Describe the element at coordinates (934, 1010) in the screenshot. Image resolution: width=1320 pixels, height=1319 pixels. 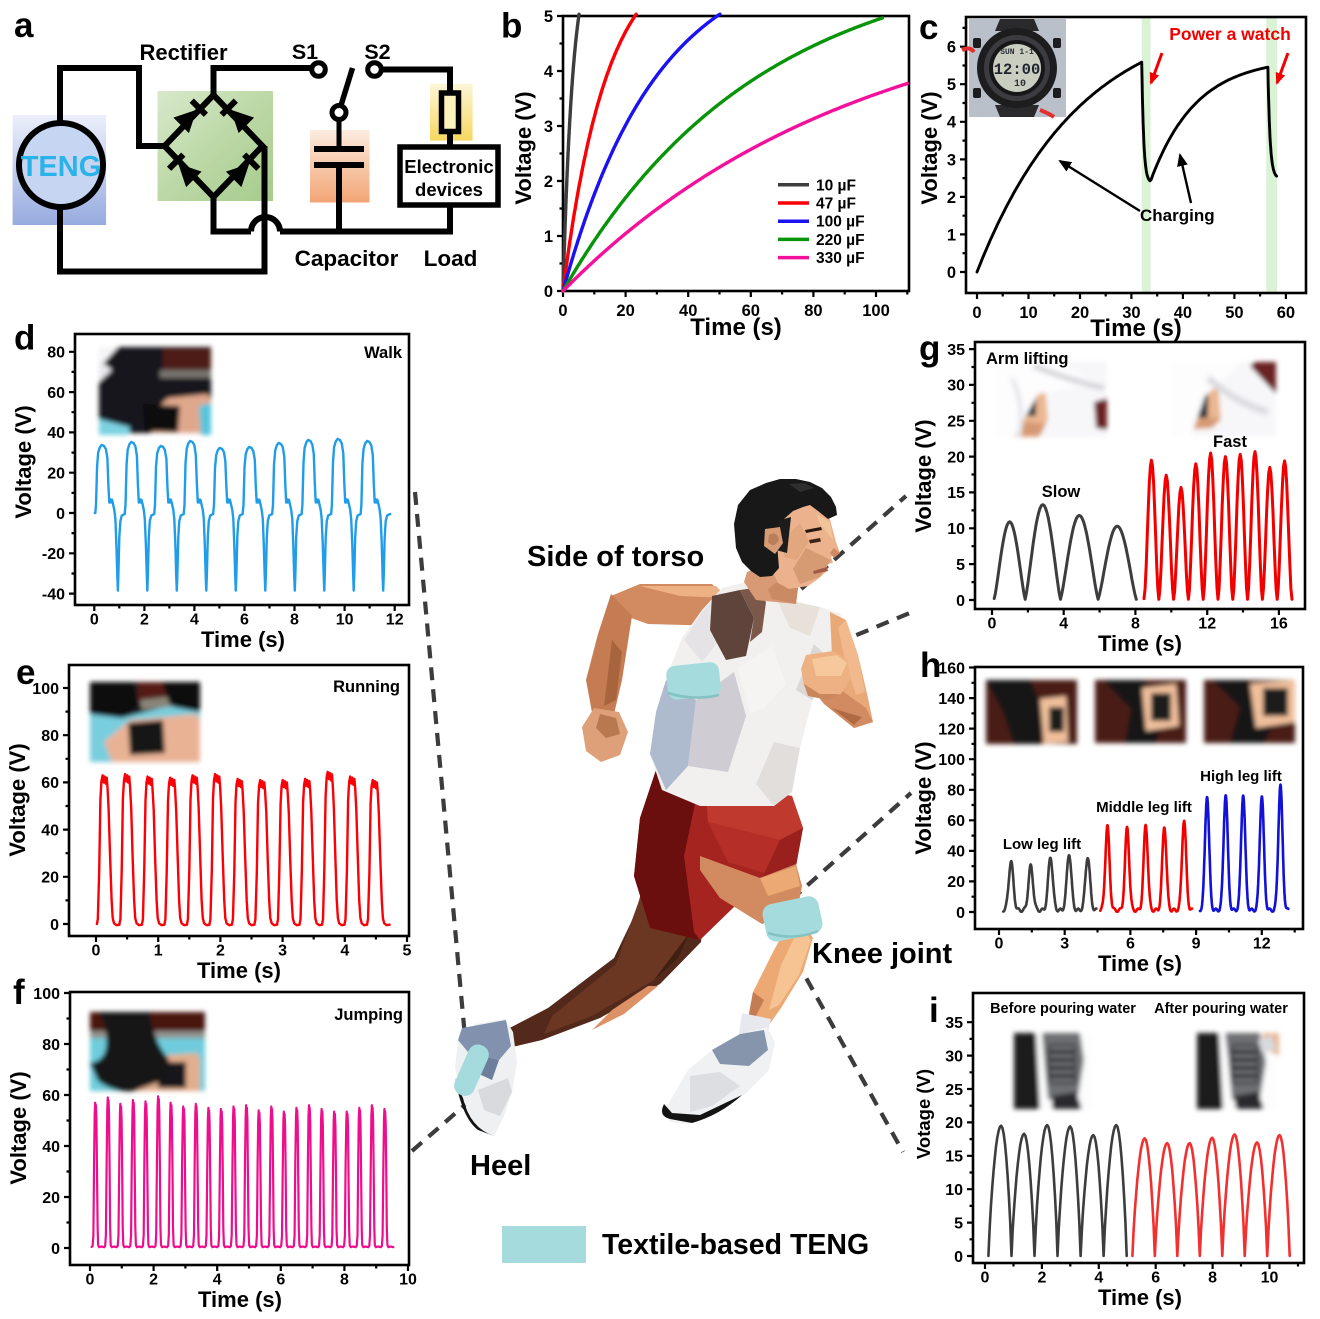
I see `svg-text: i` at that location.